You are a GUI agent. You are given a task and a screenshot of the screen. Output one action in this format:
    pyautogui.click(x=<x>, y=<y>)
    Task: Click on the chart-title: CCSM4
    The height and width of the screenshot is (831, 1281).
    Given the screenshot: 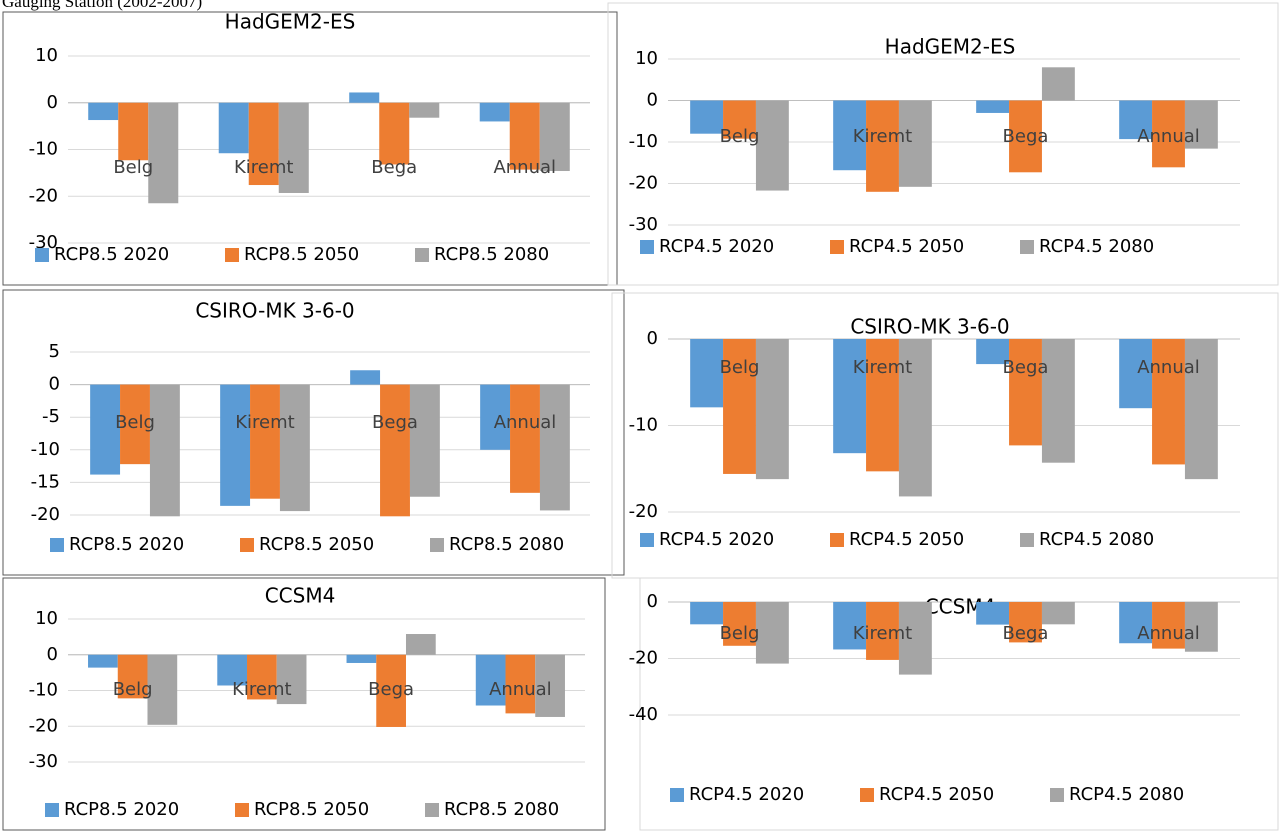 What is the action you would take?
    pyautogui.click(x=300, y=596)
    